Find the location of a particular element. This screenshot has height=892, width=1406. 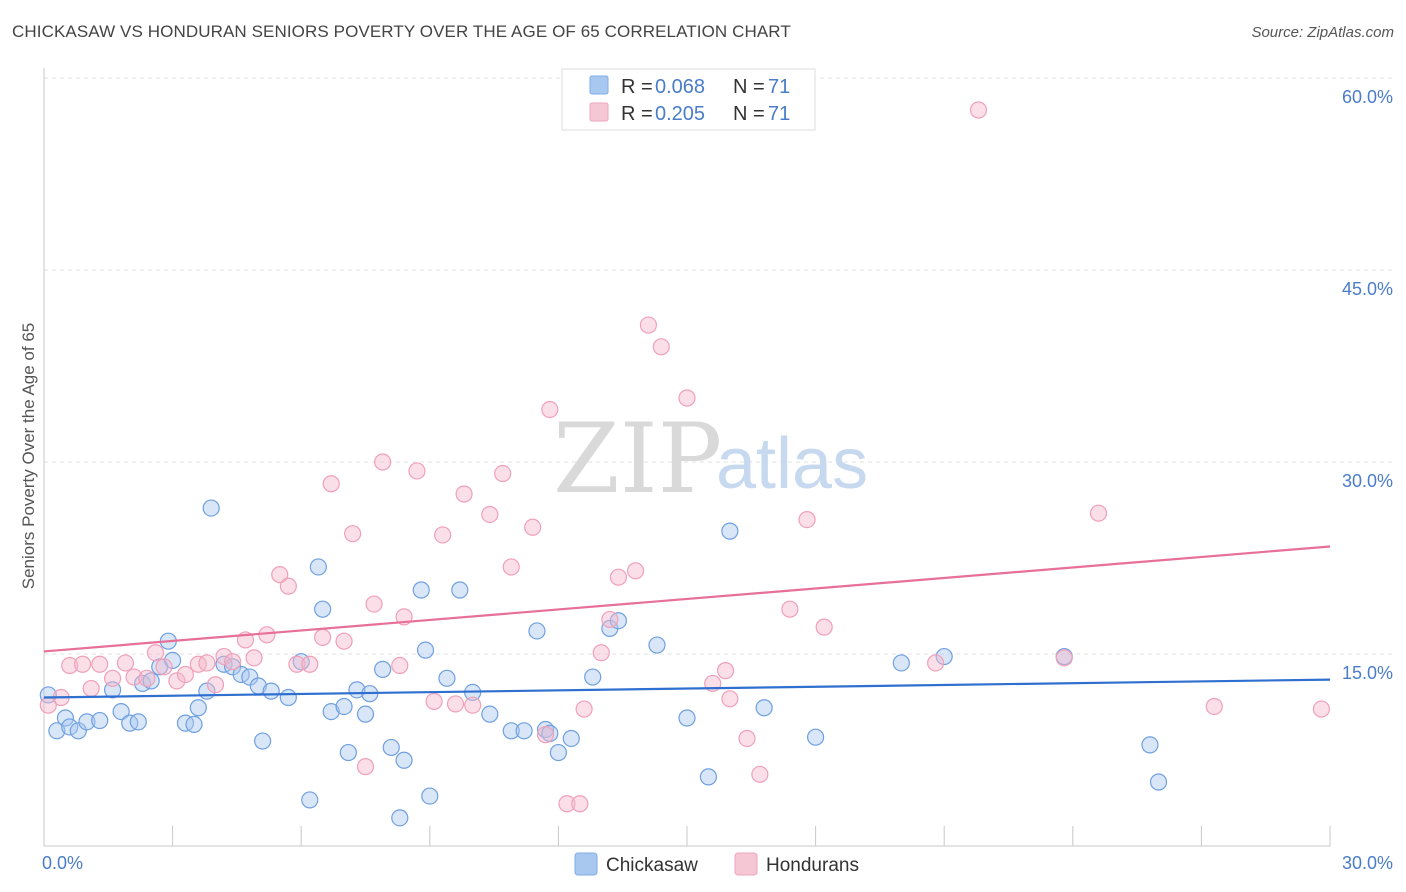

x-tick-label-min: 0.0% is located at coordinates (62, 863).